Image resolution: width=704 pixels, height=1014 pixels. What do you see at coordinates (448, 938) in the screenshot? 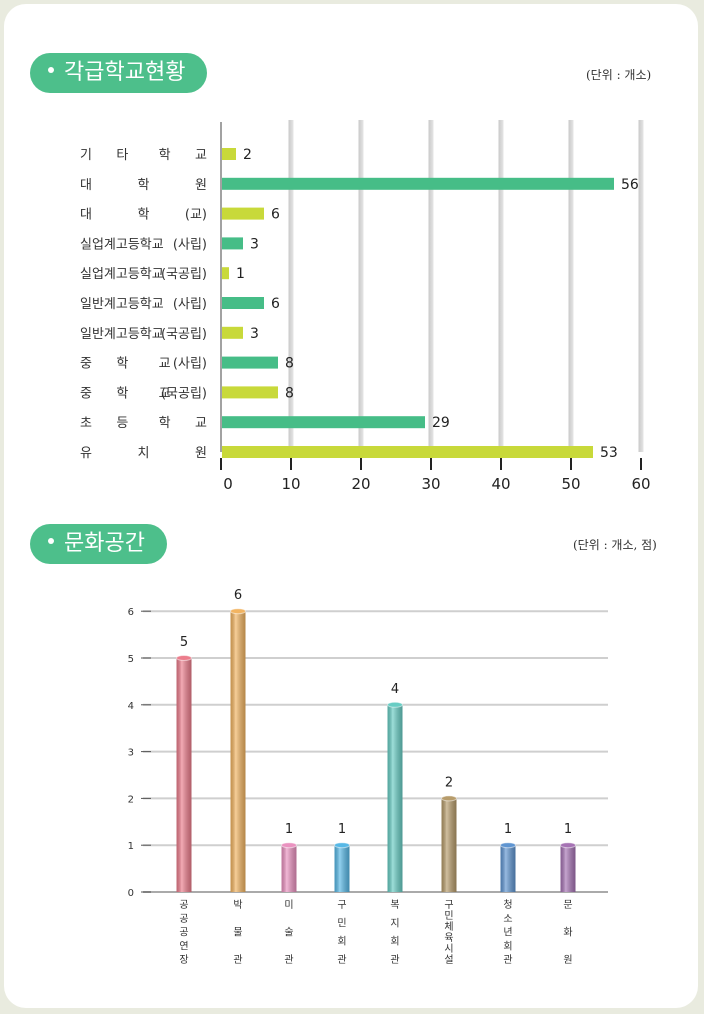
I see `category-label: 육` at bounding box center [448, 938].